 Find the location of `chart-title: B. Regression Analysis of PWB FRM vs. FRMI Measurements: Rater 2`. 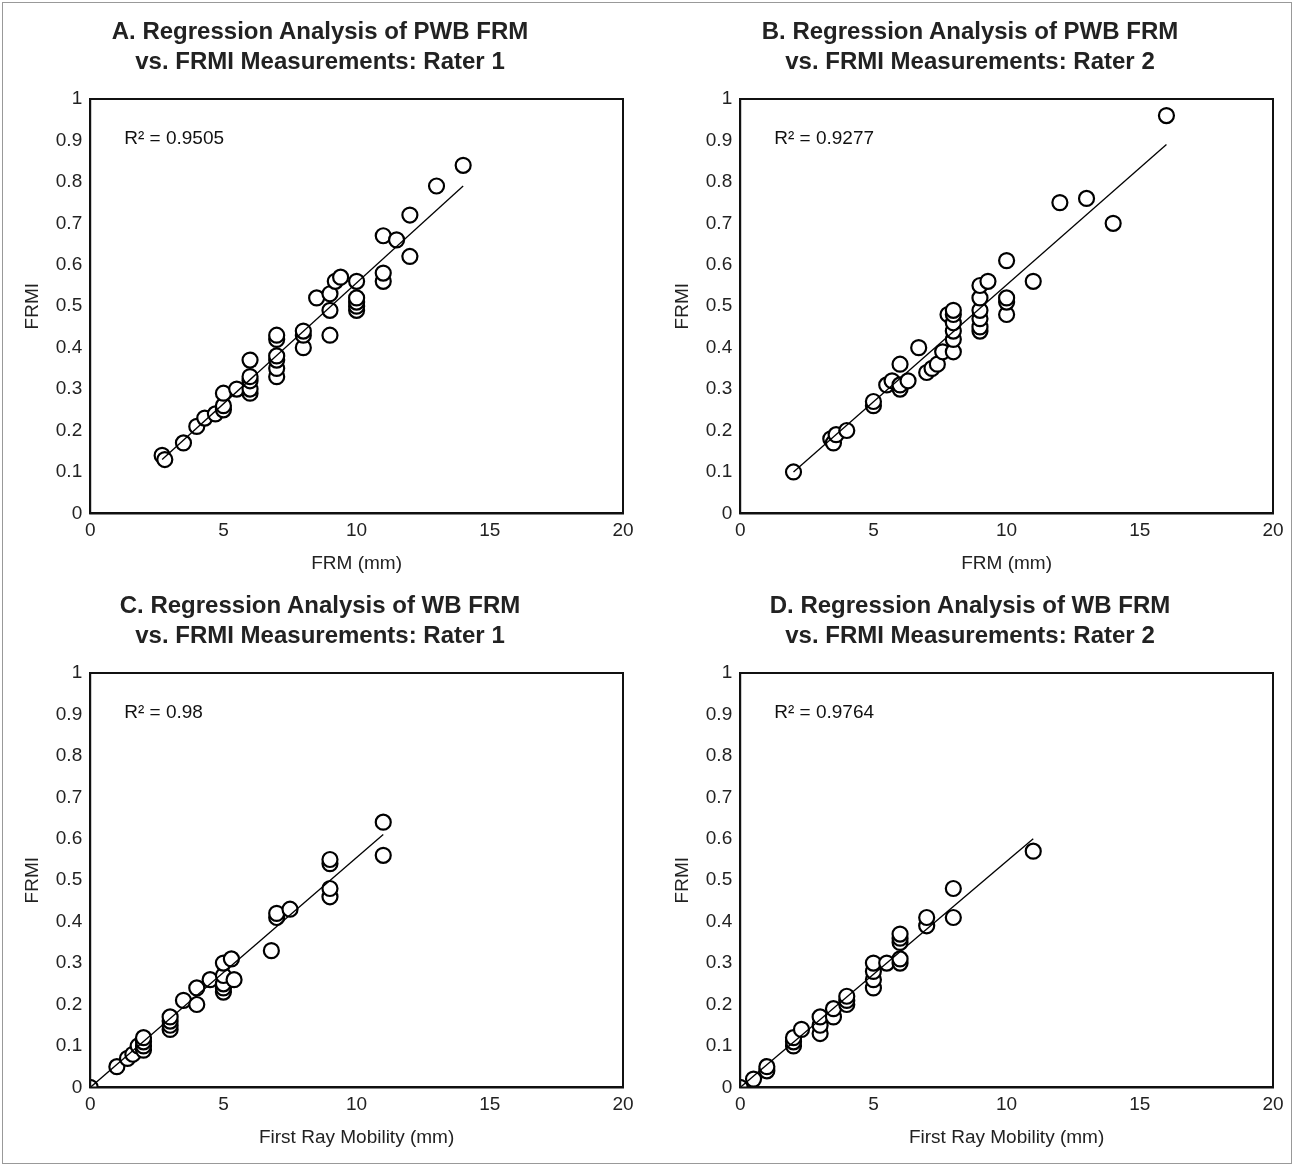

chart-title: B. Regression Analysis of PWB FRM vs. FRMI Measurements: Rater 2 is located at coordinates (970, 45).